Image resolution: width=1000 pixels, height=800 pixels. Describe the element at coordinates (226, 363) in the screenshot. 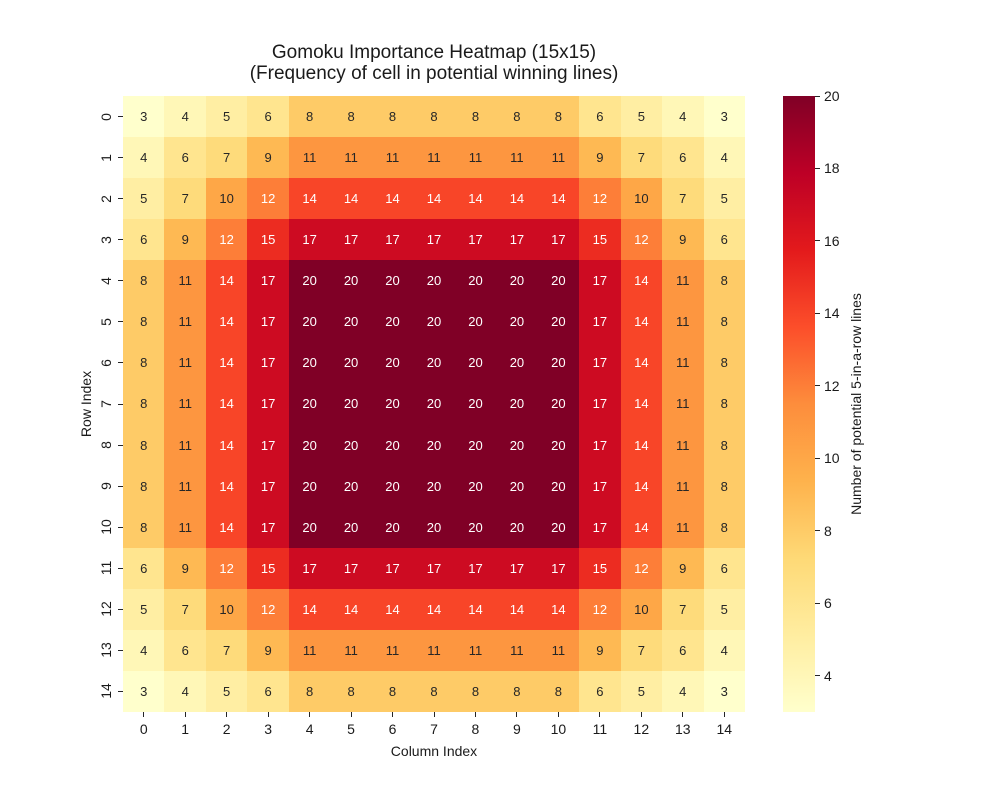

I see `heatmap-cell-r6-c2: 14` at that location.